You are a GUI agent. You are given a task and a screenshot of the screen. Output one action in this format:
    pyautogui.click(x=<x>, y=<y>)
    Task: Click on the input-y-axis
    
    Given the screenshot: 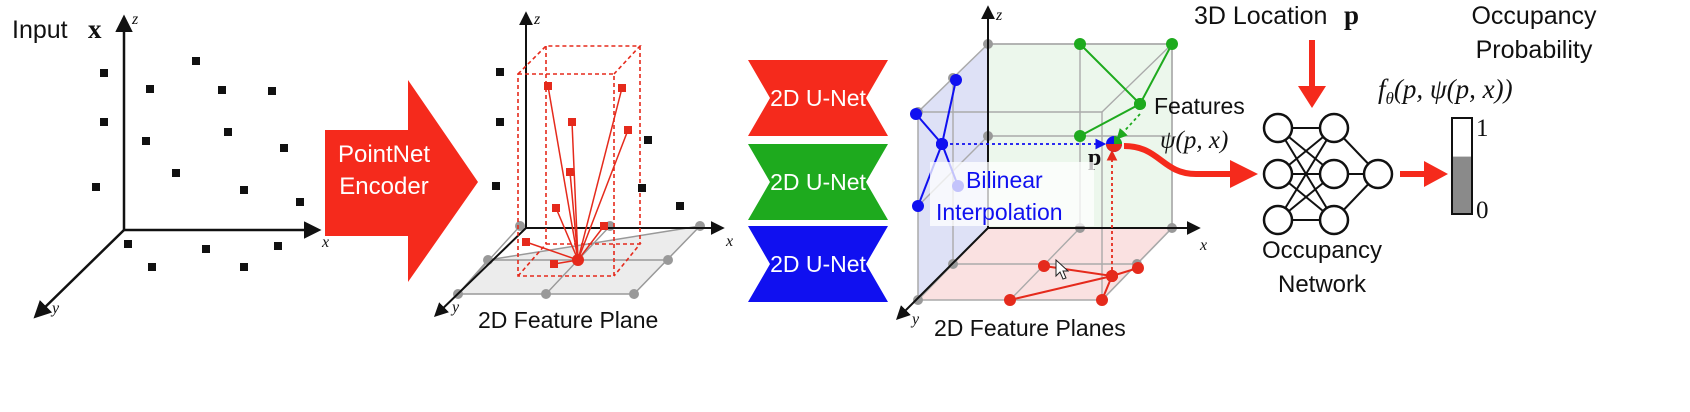 What is the action you would take?
    pyautogui.click(x=79, y=274)
    